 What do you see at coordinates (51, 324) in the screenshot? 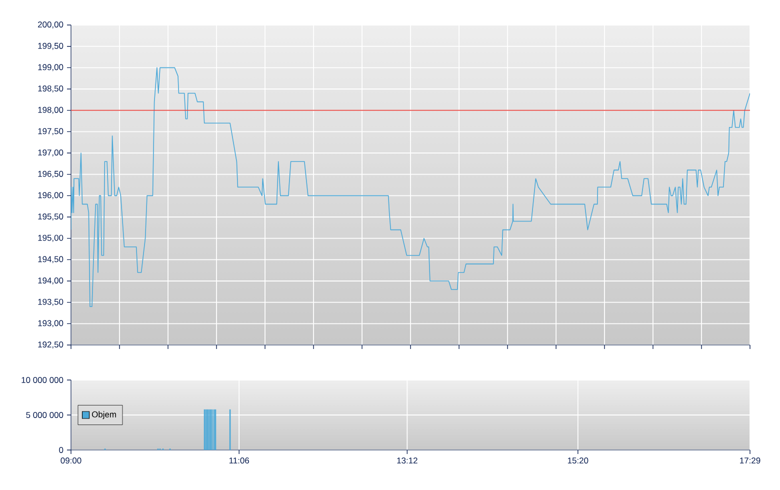
I see `y-tick-label: 193,00` at bounding box center [51, 324].